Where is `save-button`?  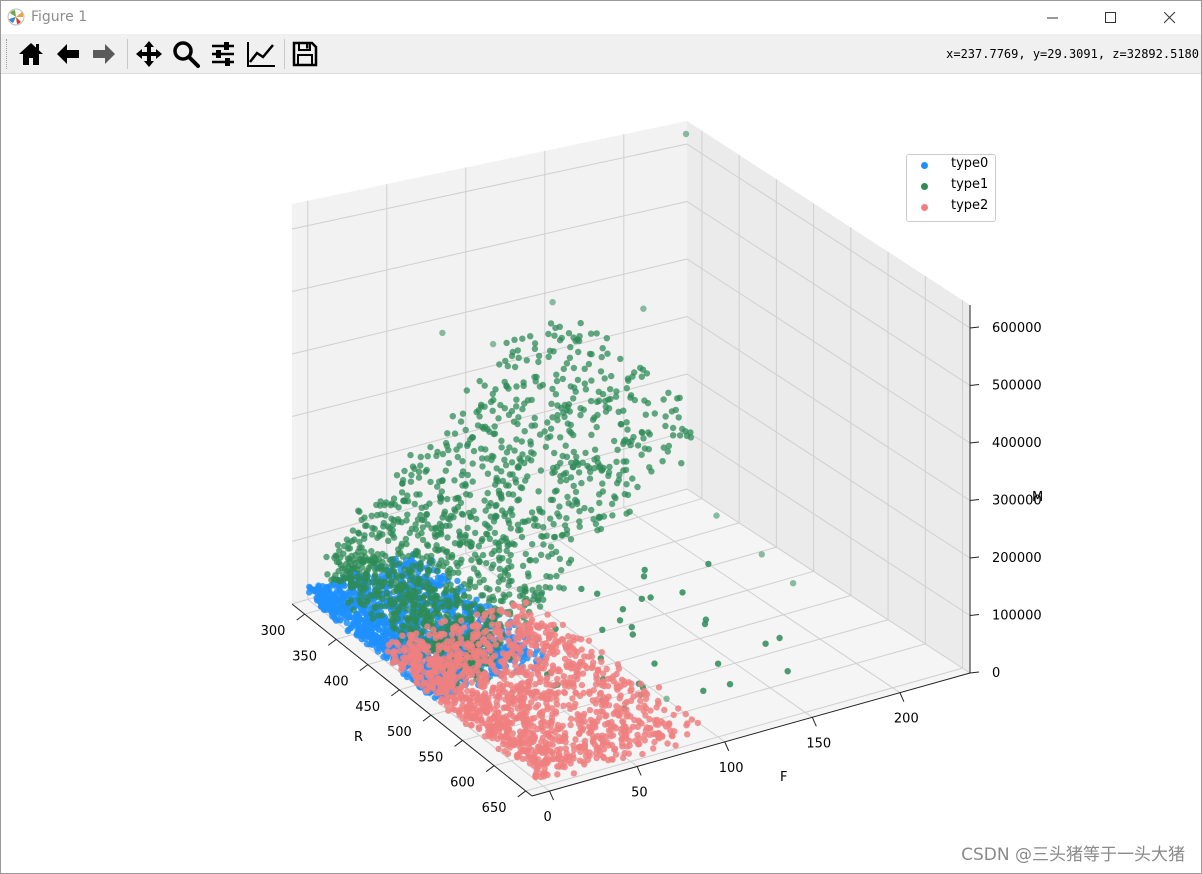 save-button is located at coordinates (305, 54).